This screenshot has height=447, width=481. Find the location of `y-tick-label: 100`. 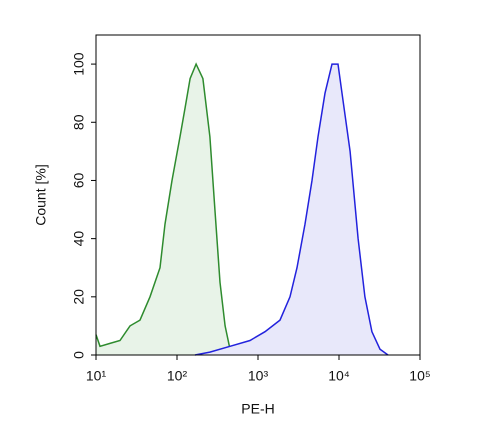

y-tick-label: 100 is located at coordinates (79, 64).